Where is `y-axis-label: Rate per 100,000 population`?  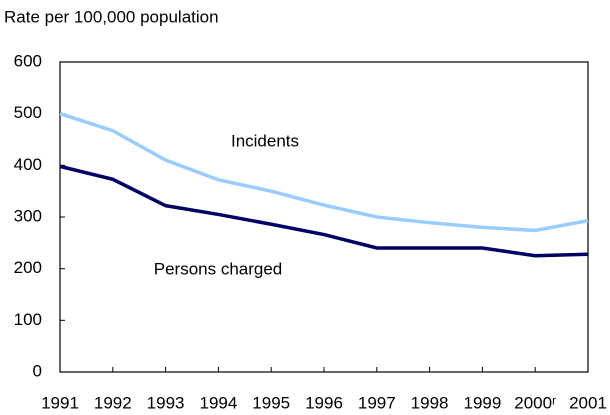 y-axis-label: Rate per 100,000 population is located at coordinates (111, 16).